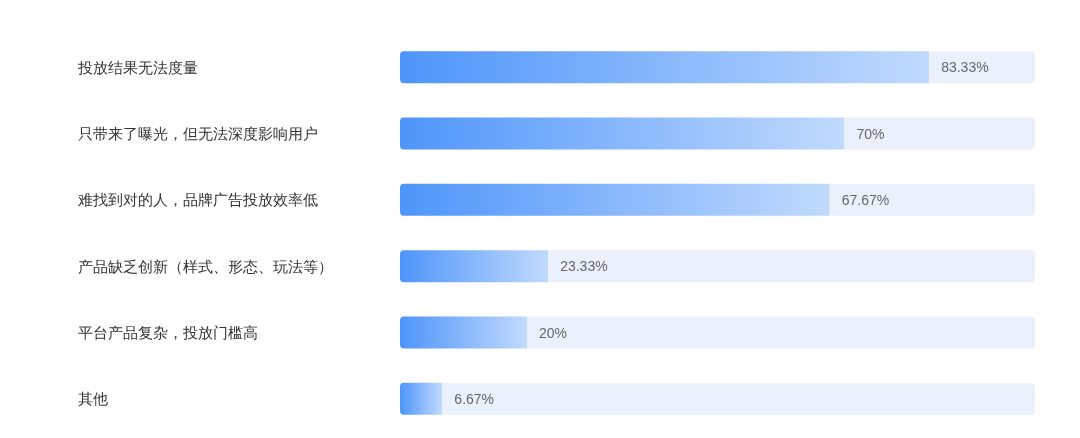 This screenshot has width=1080, height=438. Describe the element at coordinates (474, 398) in the screenshot. I see `data-label: 6.67%` at that location.